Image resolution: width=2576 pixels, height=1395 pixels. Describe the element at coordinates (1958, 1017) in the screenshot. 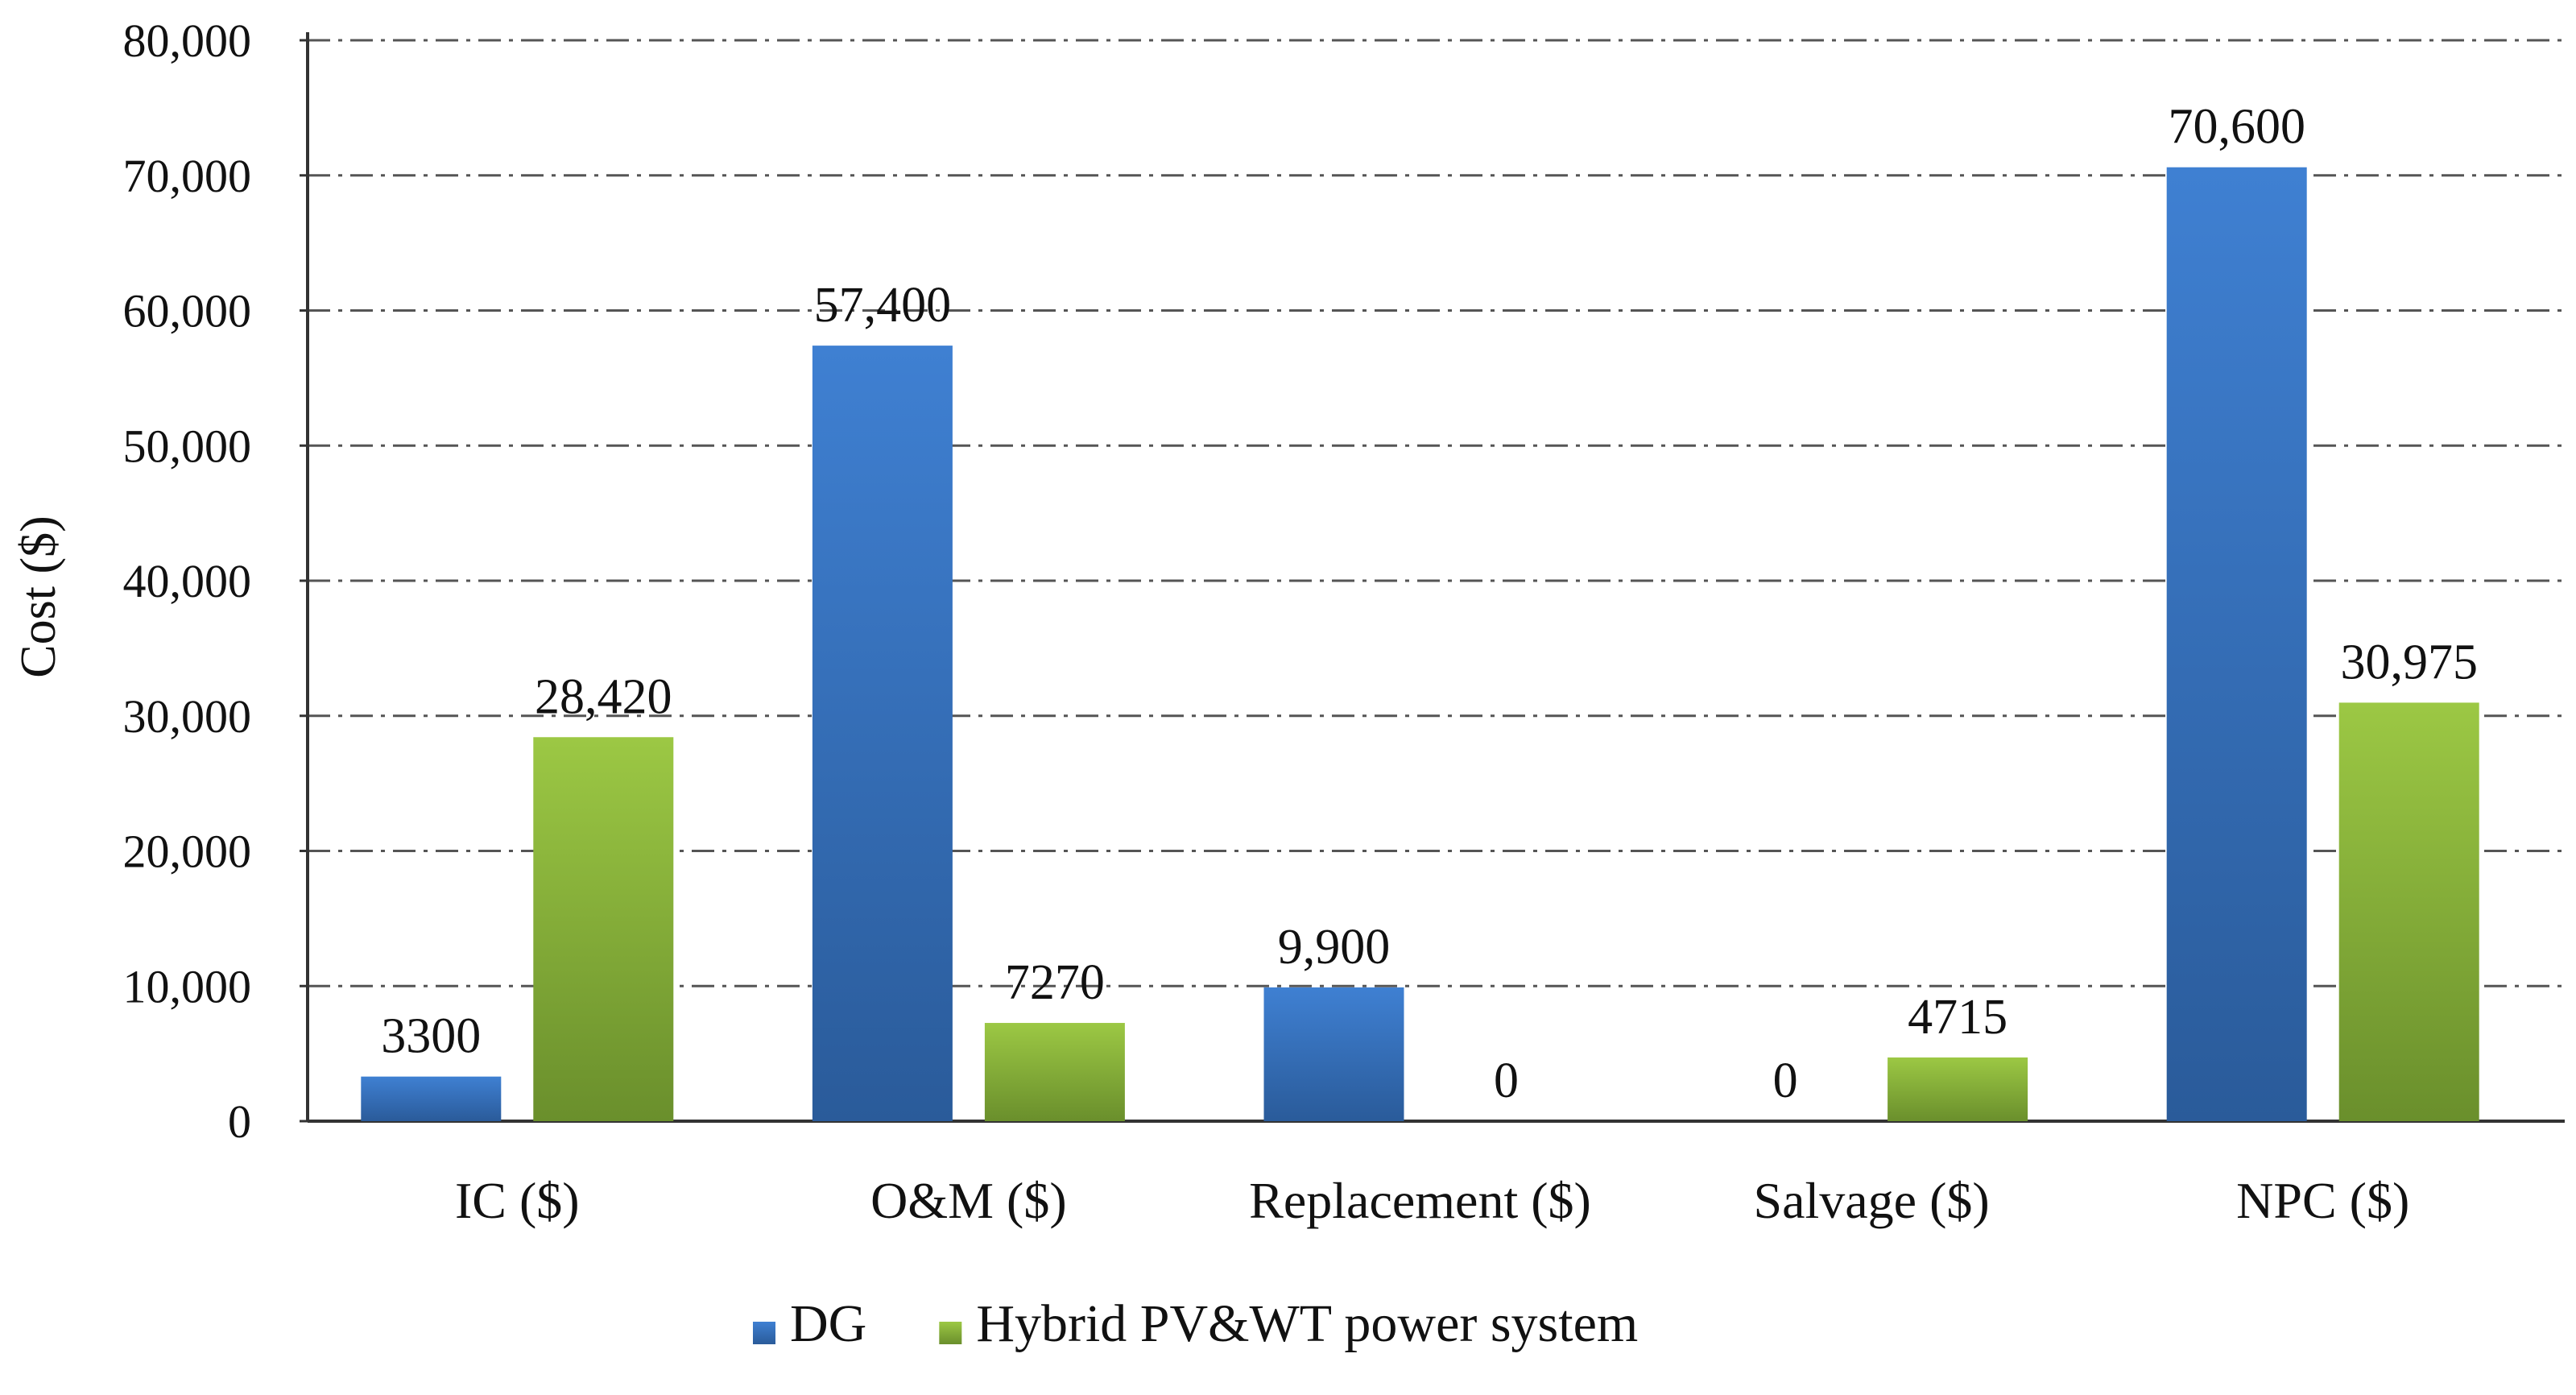

I see `data-label-hybrid-pv-wt-power-system-salvage: 4715` at that location.